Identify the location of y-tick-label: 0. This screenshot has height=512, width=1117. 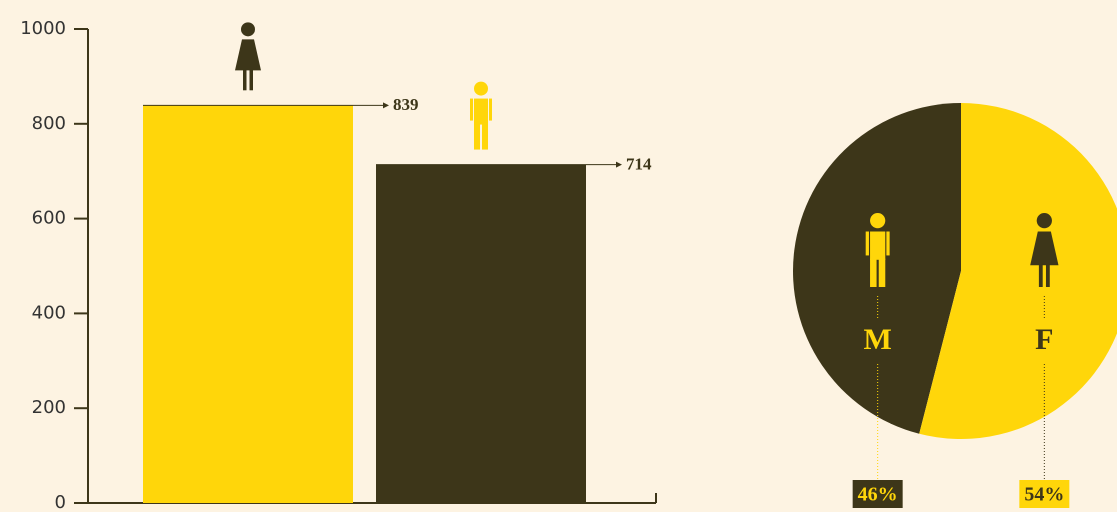
(60, 502).